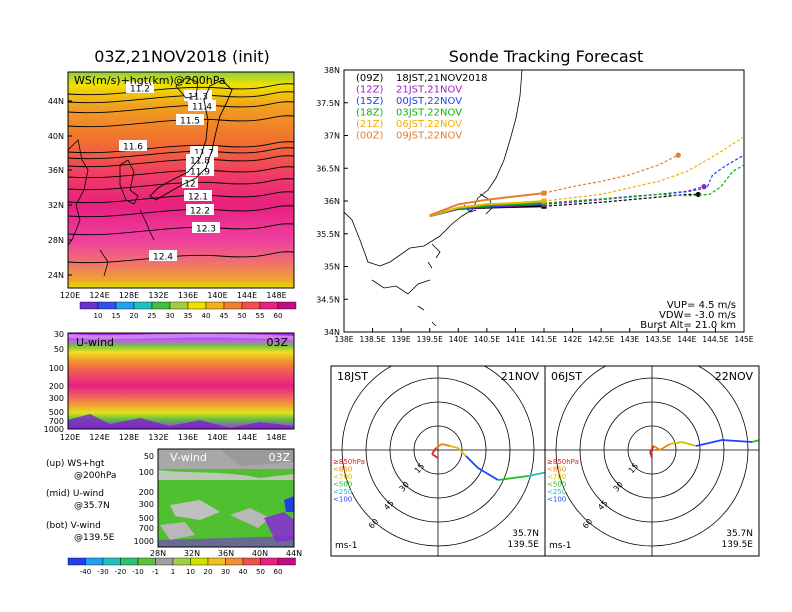 This screenshot has width=792, height=612. What do you see at coordinates (78, 192) in the screenshot?
I see `china-coast` at bounding box center [78, 192].